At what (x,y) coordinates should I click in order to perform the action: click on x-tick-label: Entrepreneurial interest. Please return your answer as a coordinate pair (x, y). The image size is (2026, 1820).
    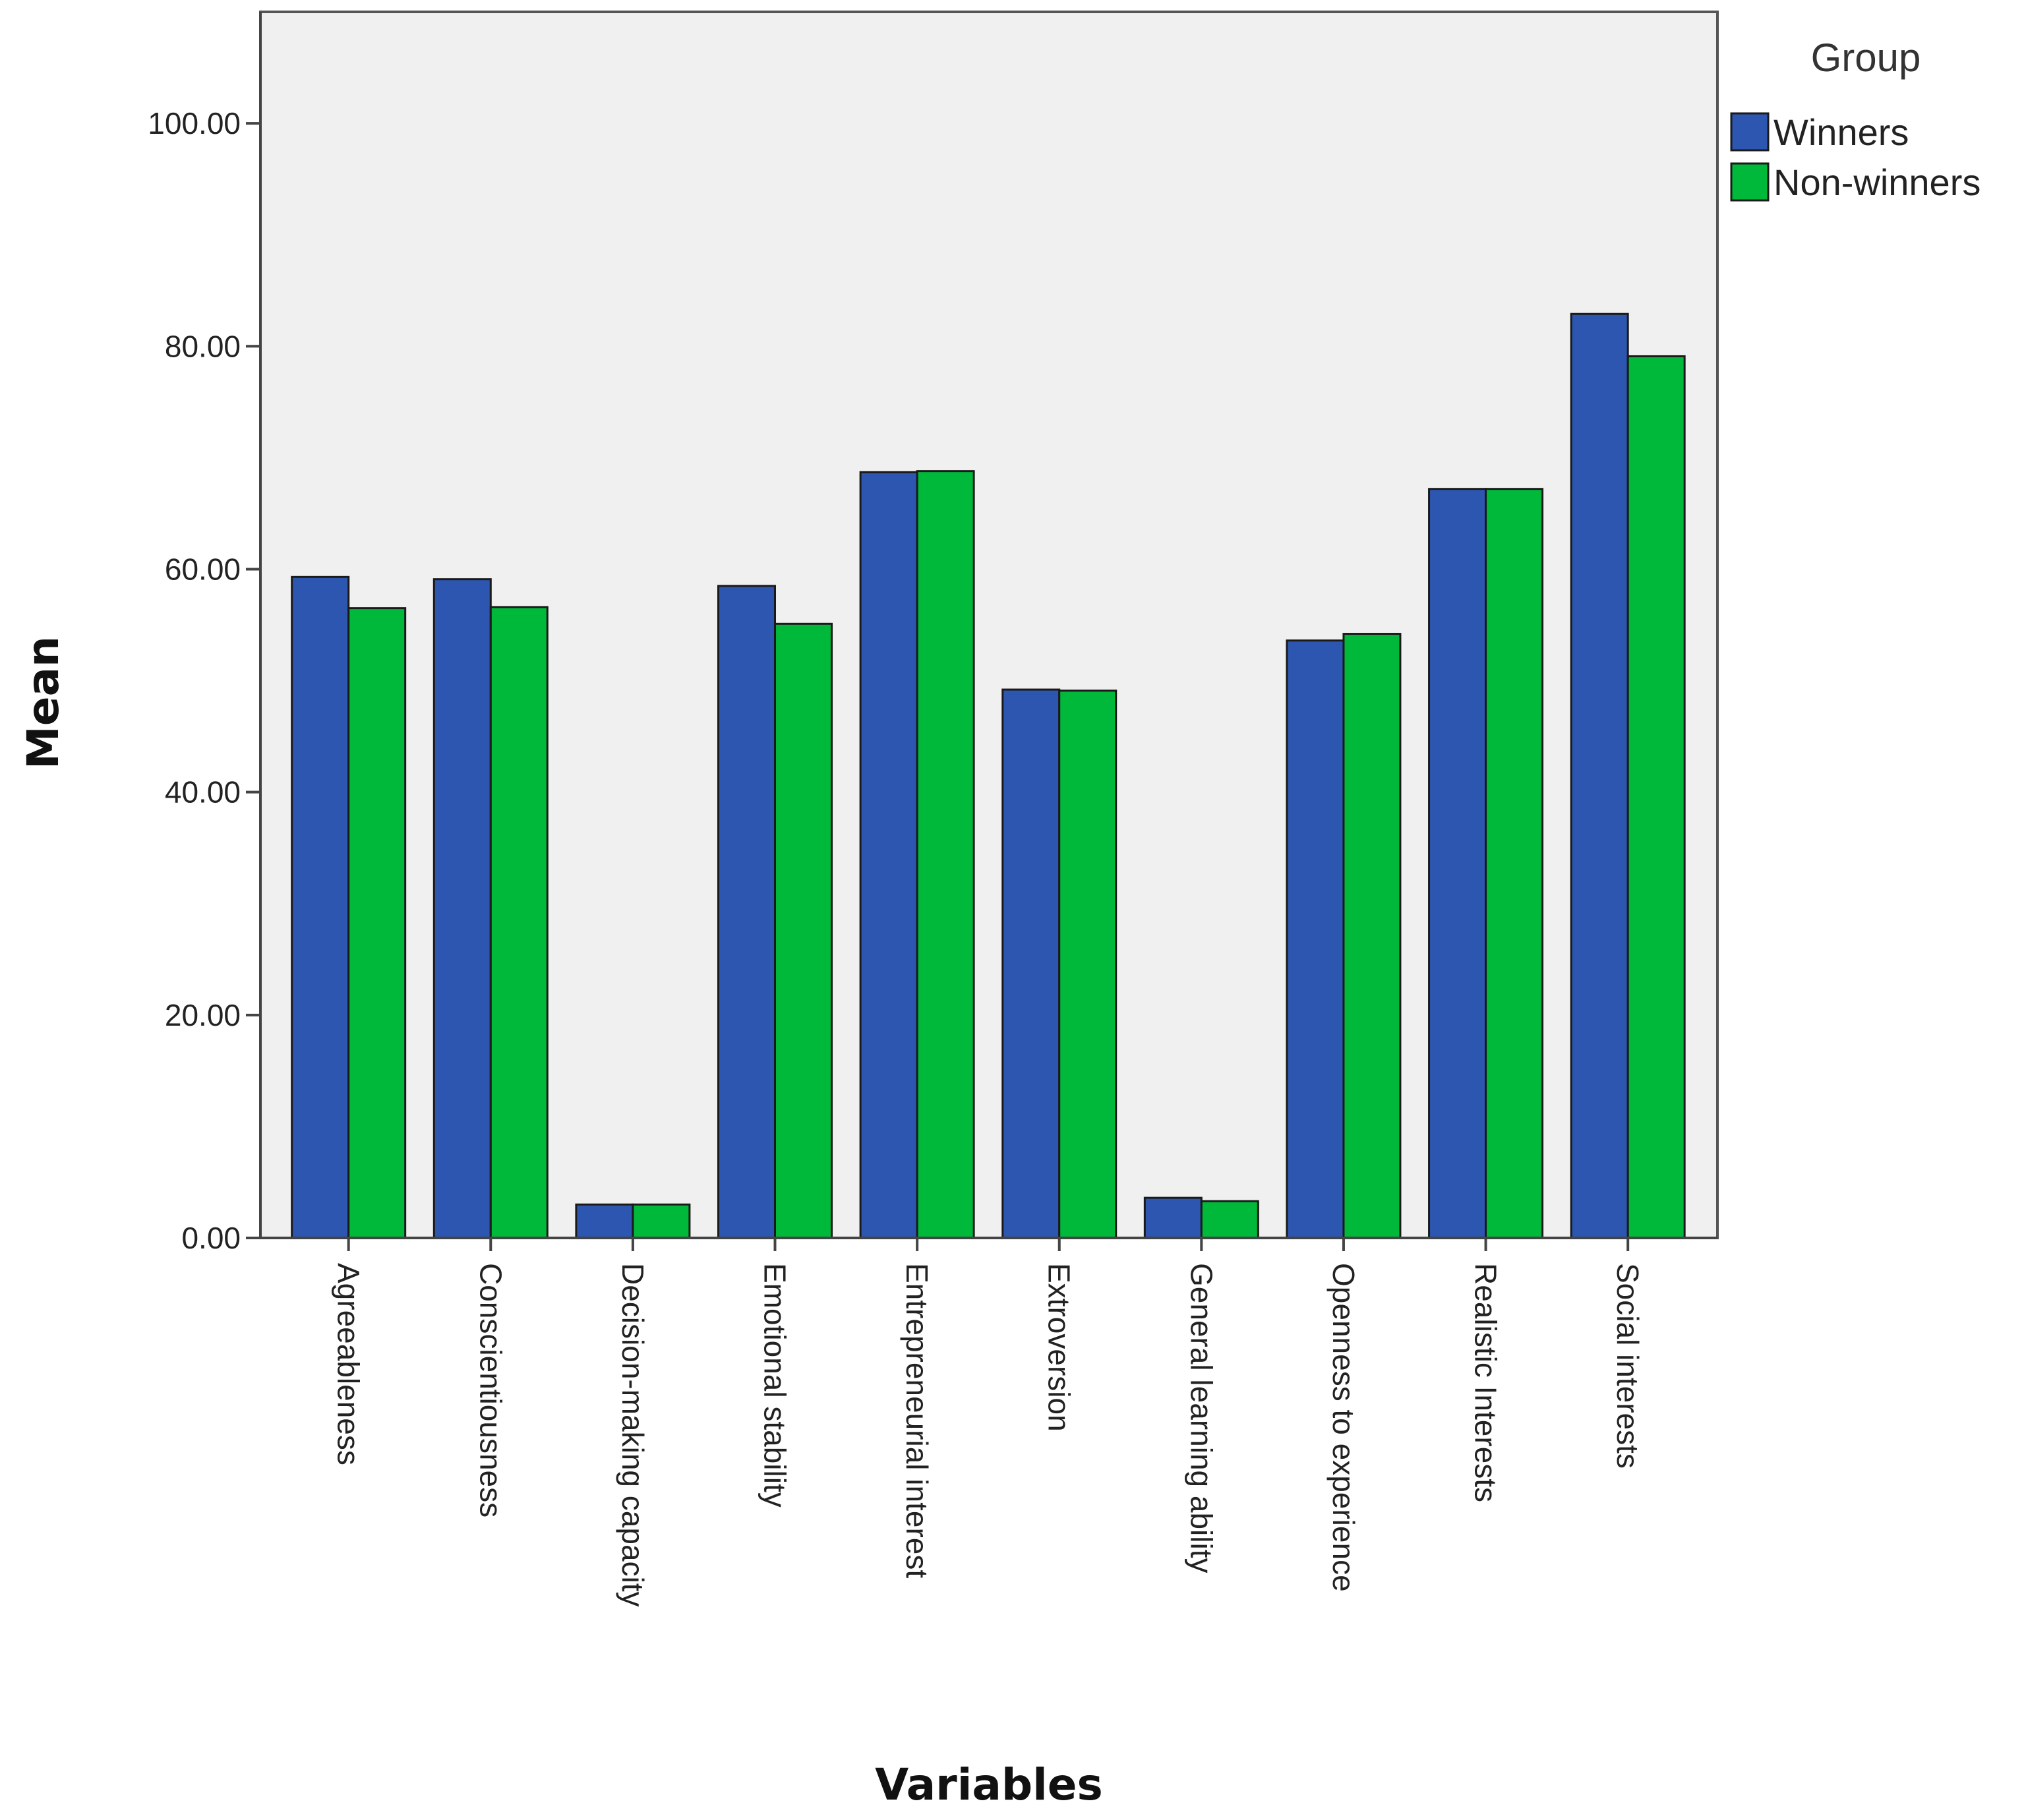
    Looking at the image, I should click on (917, 1420).